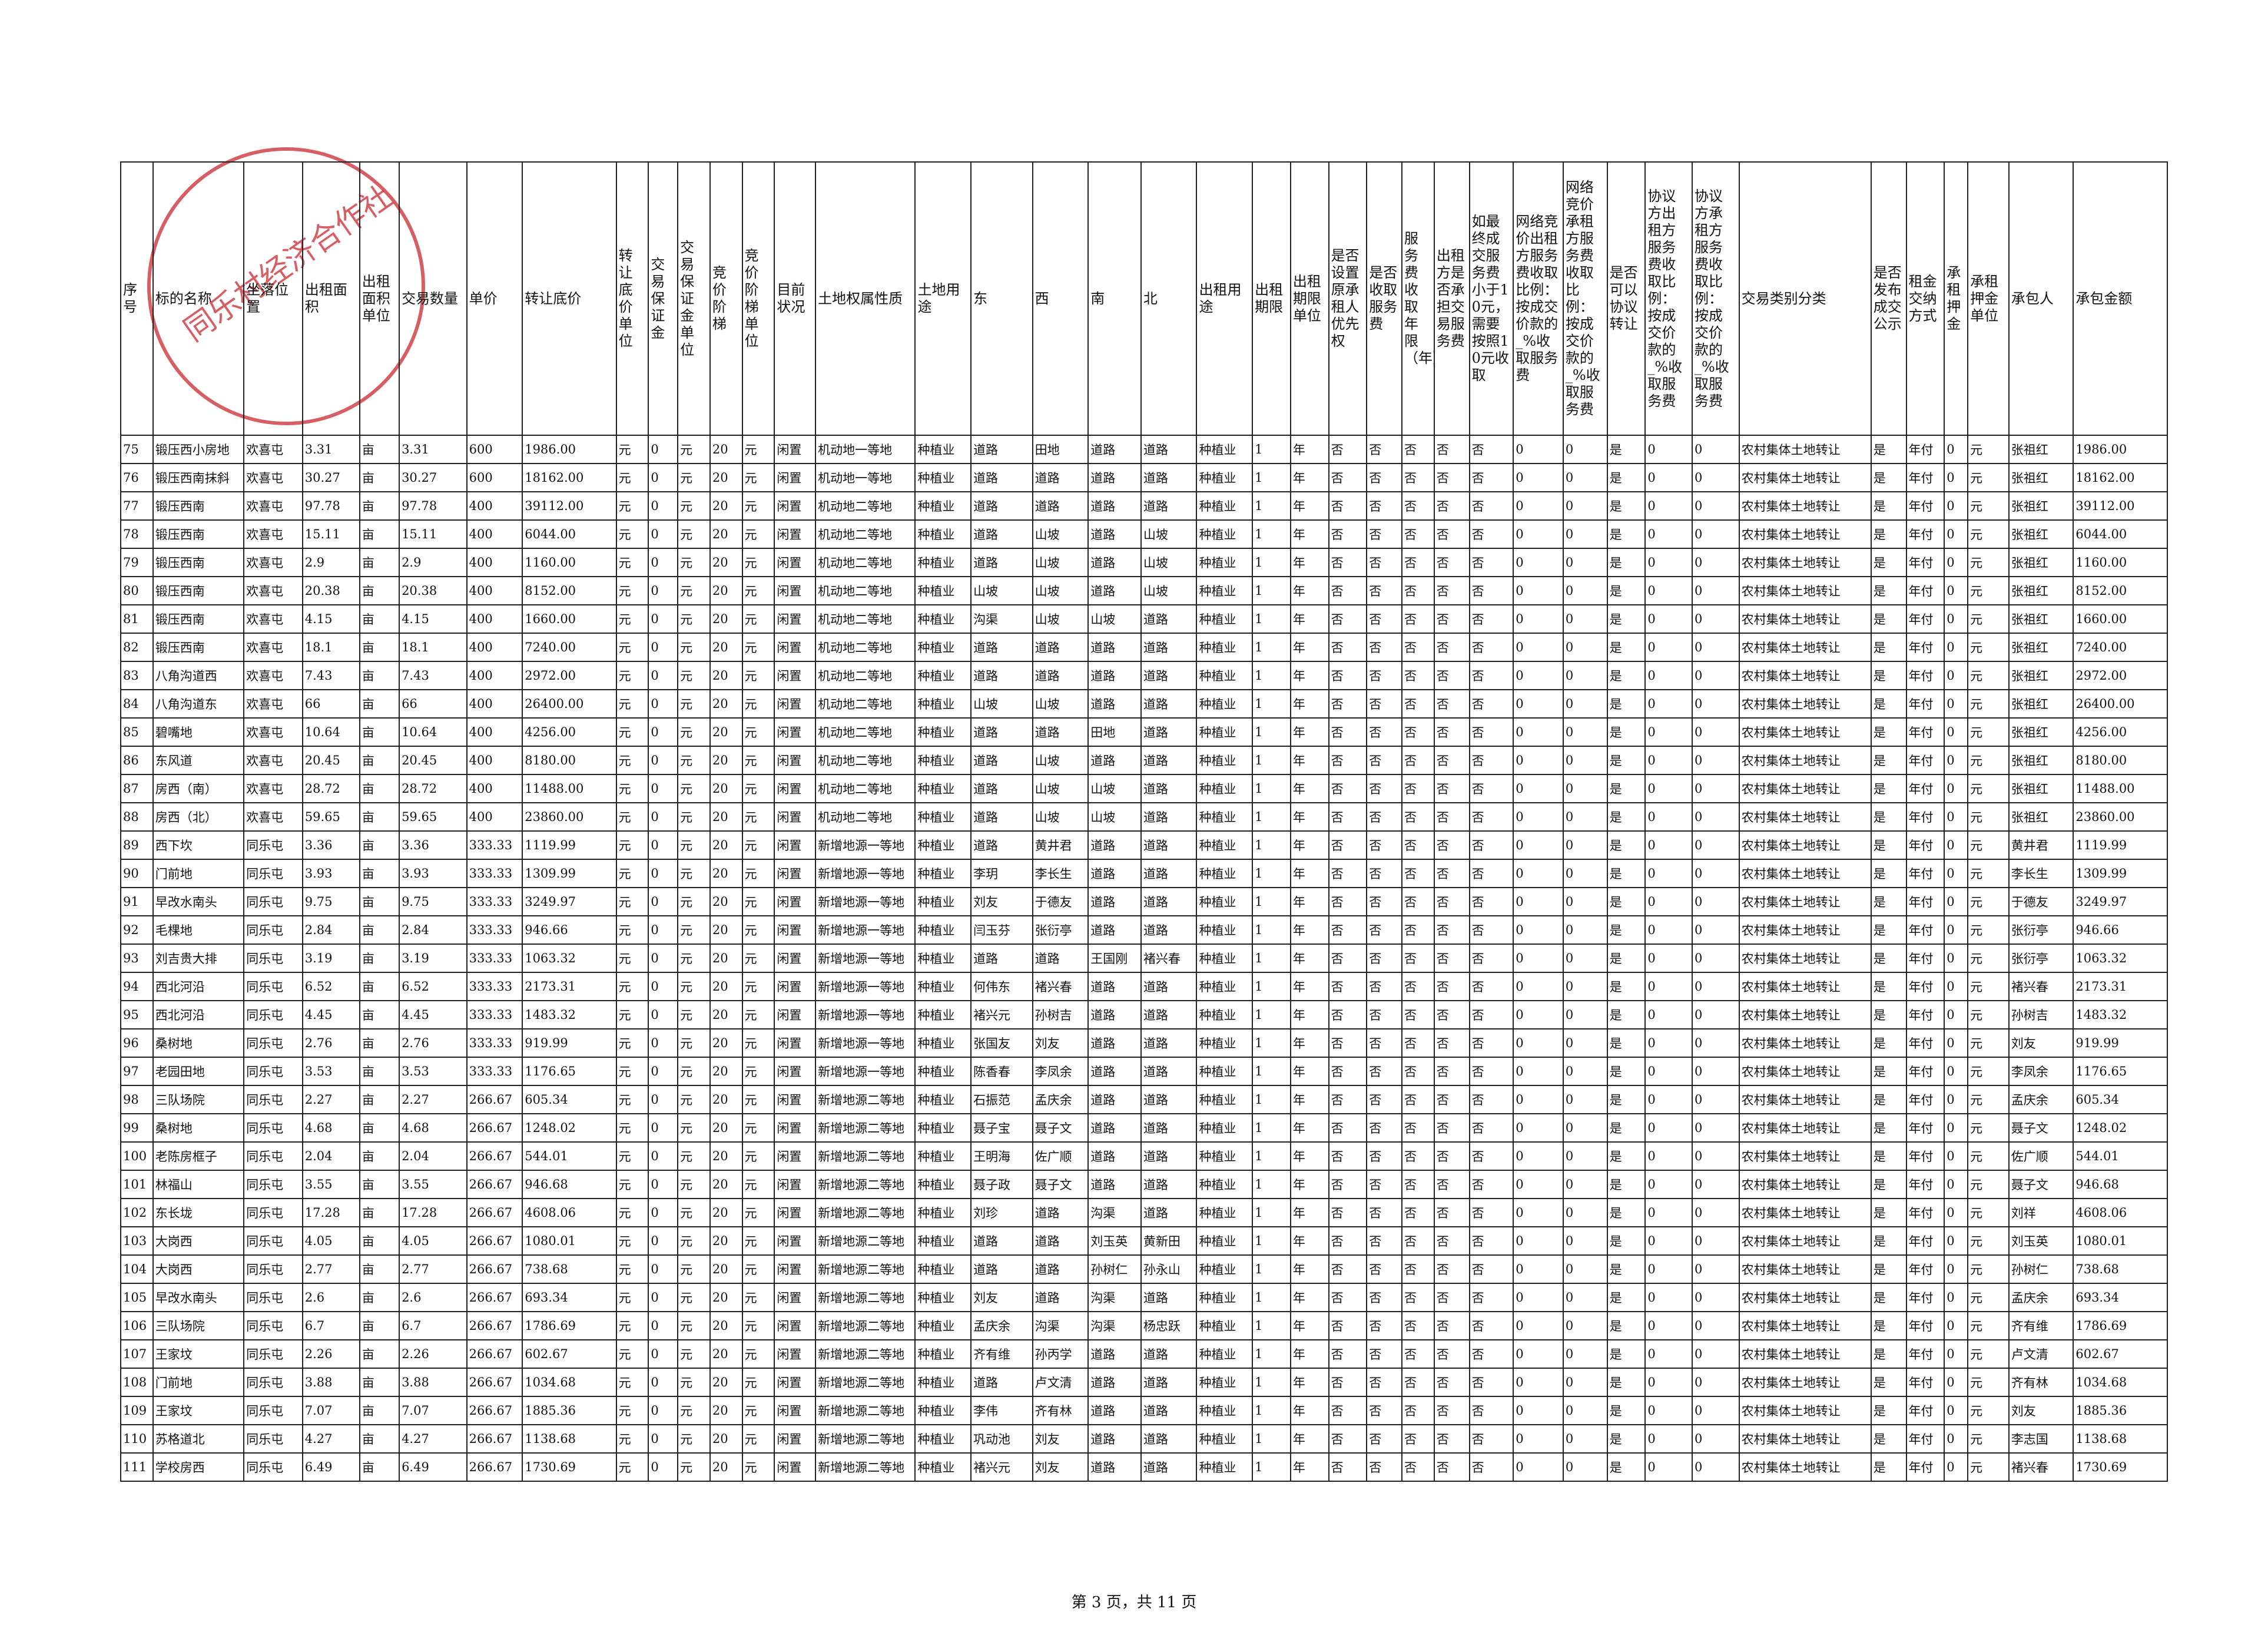  Describe the element at coordinates (137, 1015) in the screenshot. I see `table-cell: 95` at that location.